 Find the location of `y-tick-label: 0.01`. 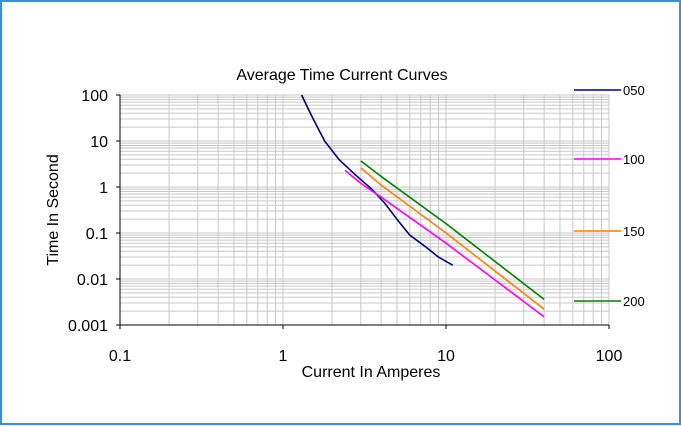

y-tick-label: 0.01 is located at coordinates (92, 280).